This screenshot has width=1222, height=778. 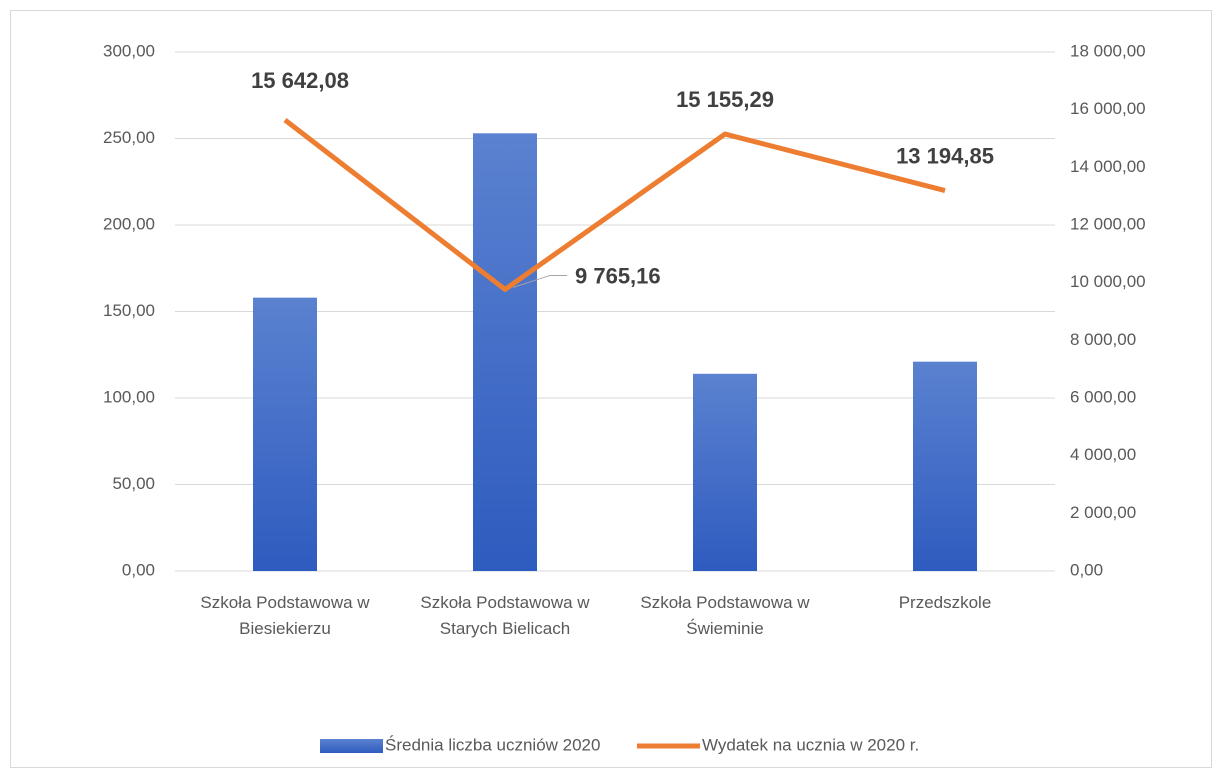 What do you see at coordinates (351, 746) in the screenshot?
I see `legend-swatch` at bounding box center [351, 746].